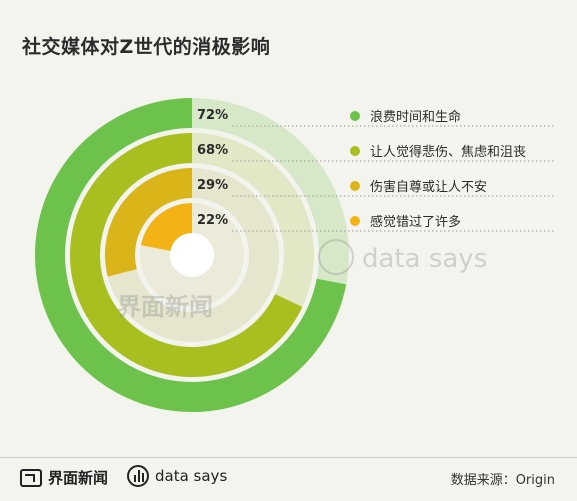 This screenshot has width=577, height=501. Describe the element at coordinates (424, 259) in the screenshot. I see `watermark-right: data says` at that location.